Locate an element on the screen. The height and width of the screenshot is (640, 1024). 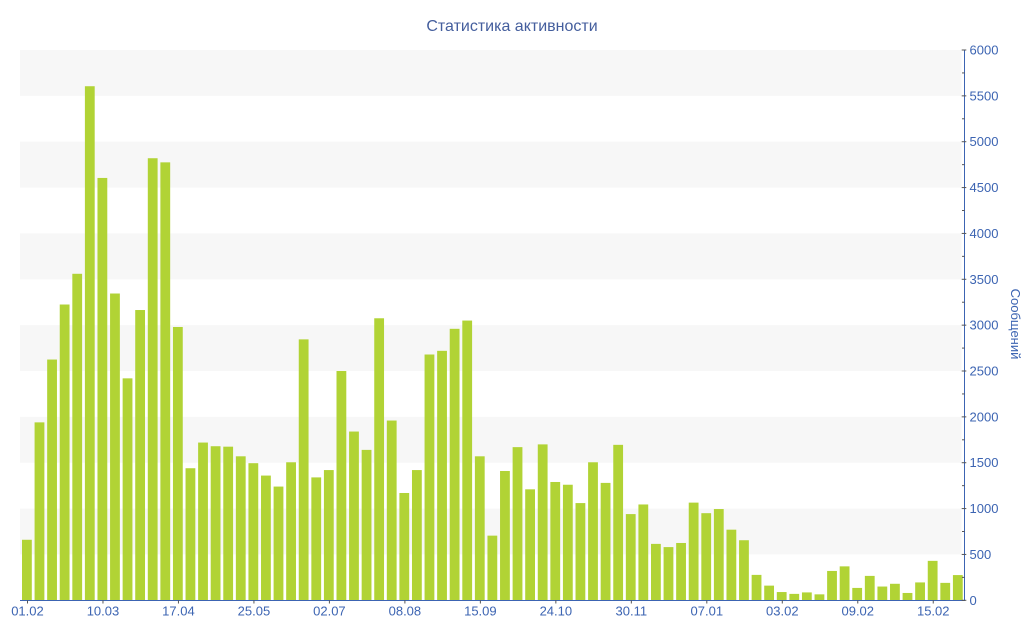
svg-text: 15.09 is located at coordinates (480, 611).